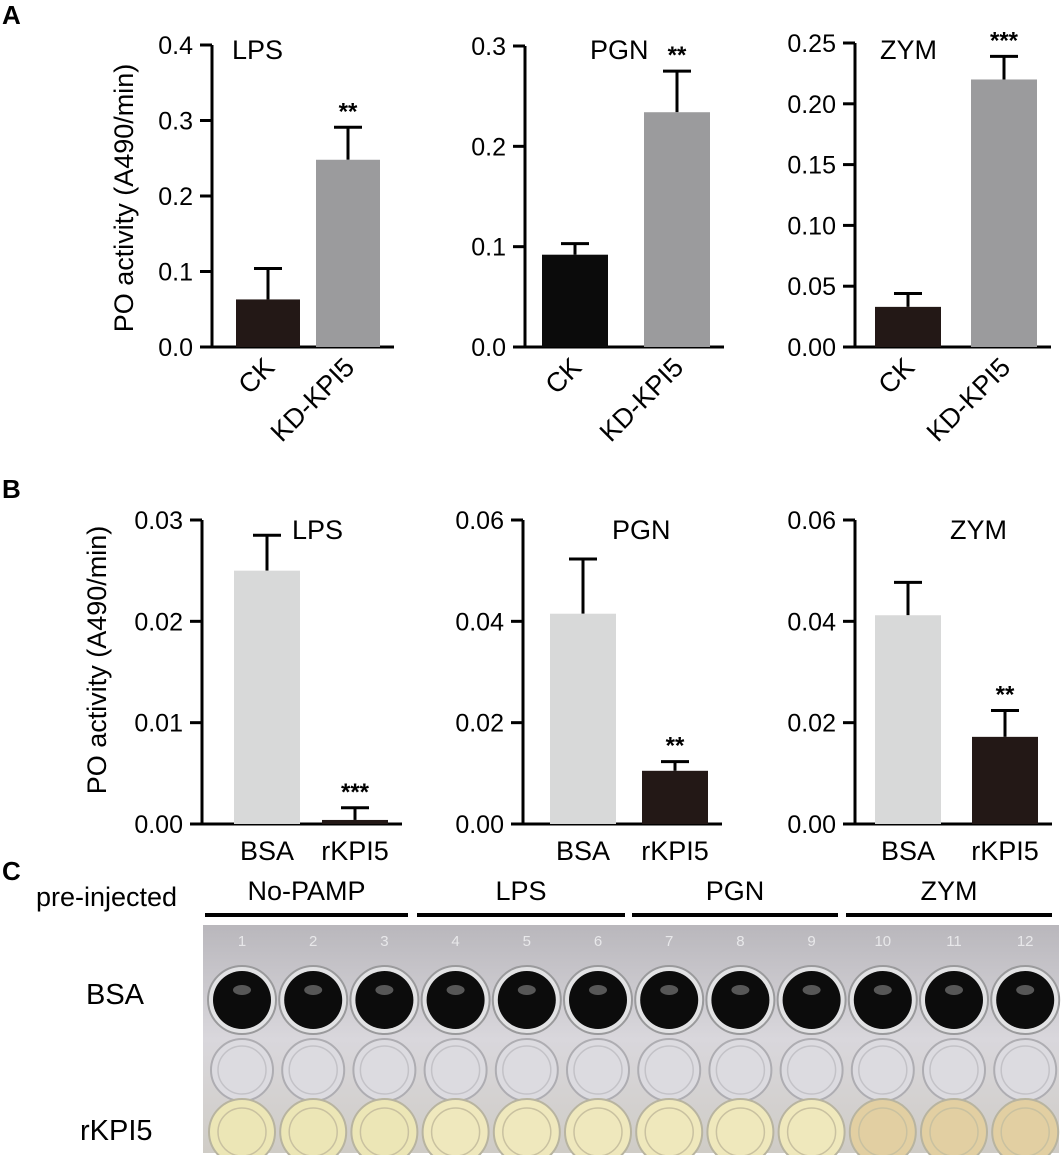 This screenshot has height=1155, width=1063. I want to click on chart-title: LPS, so click(317, 530).